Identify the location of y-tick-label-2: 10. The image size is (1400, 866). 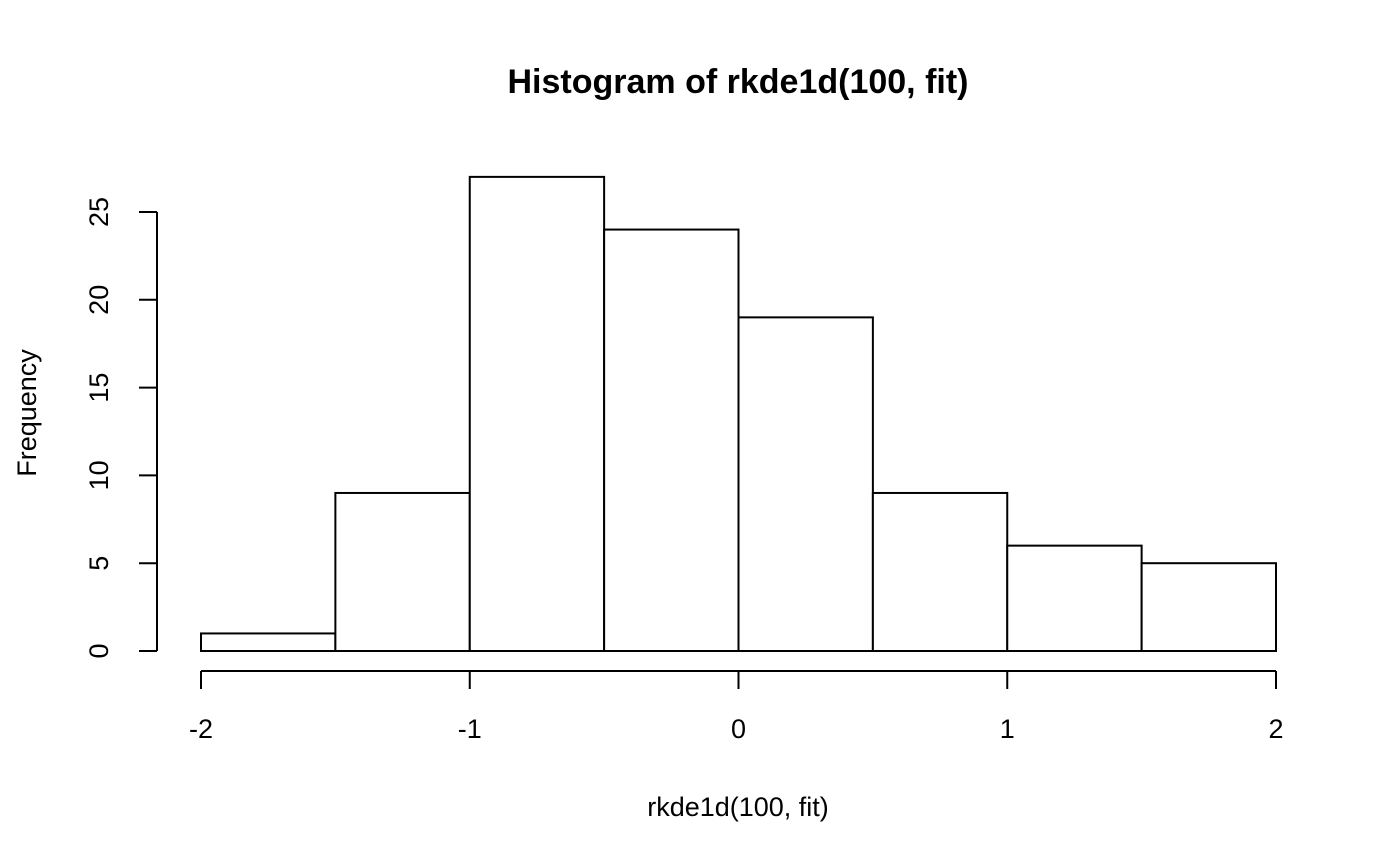
(99, 475).